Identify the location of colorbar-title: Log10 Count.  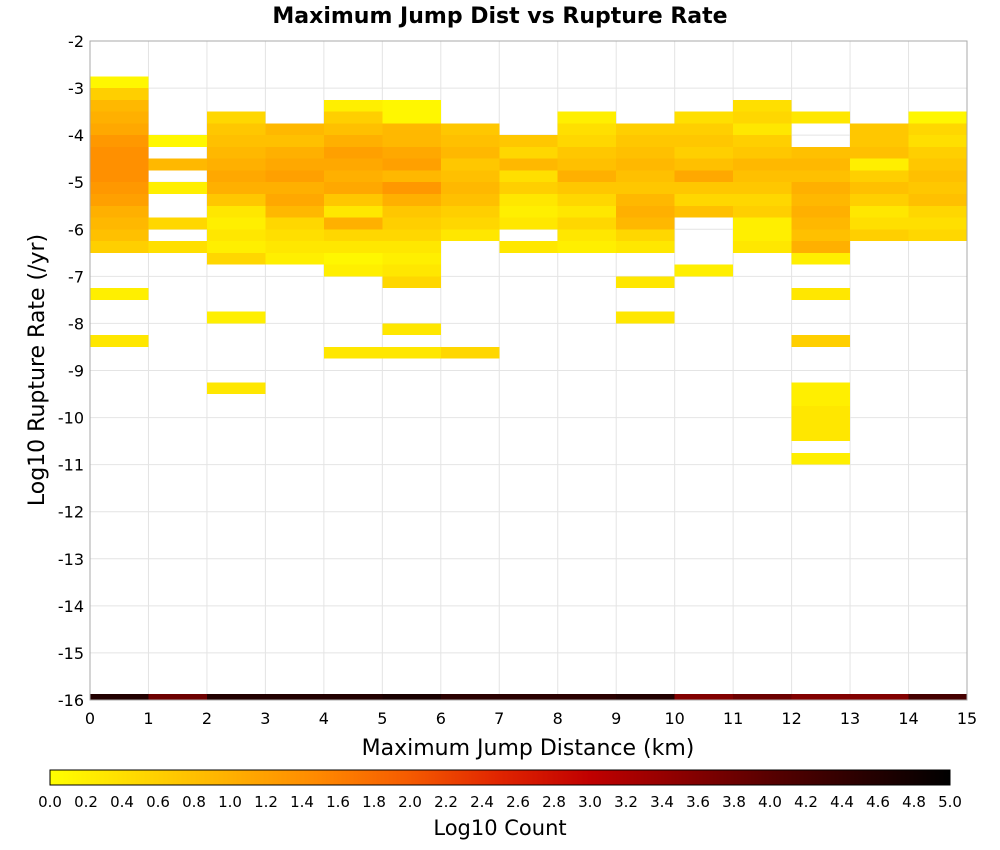
(499, 828).